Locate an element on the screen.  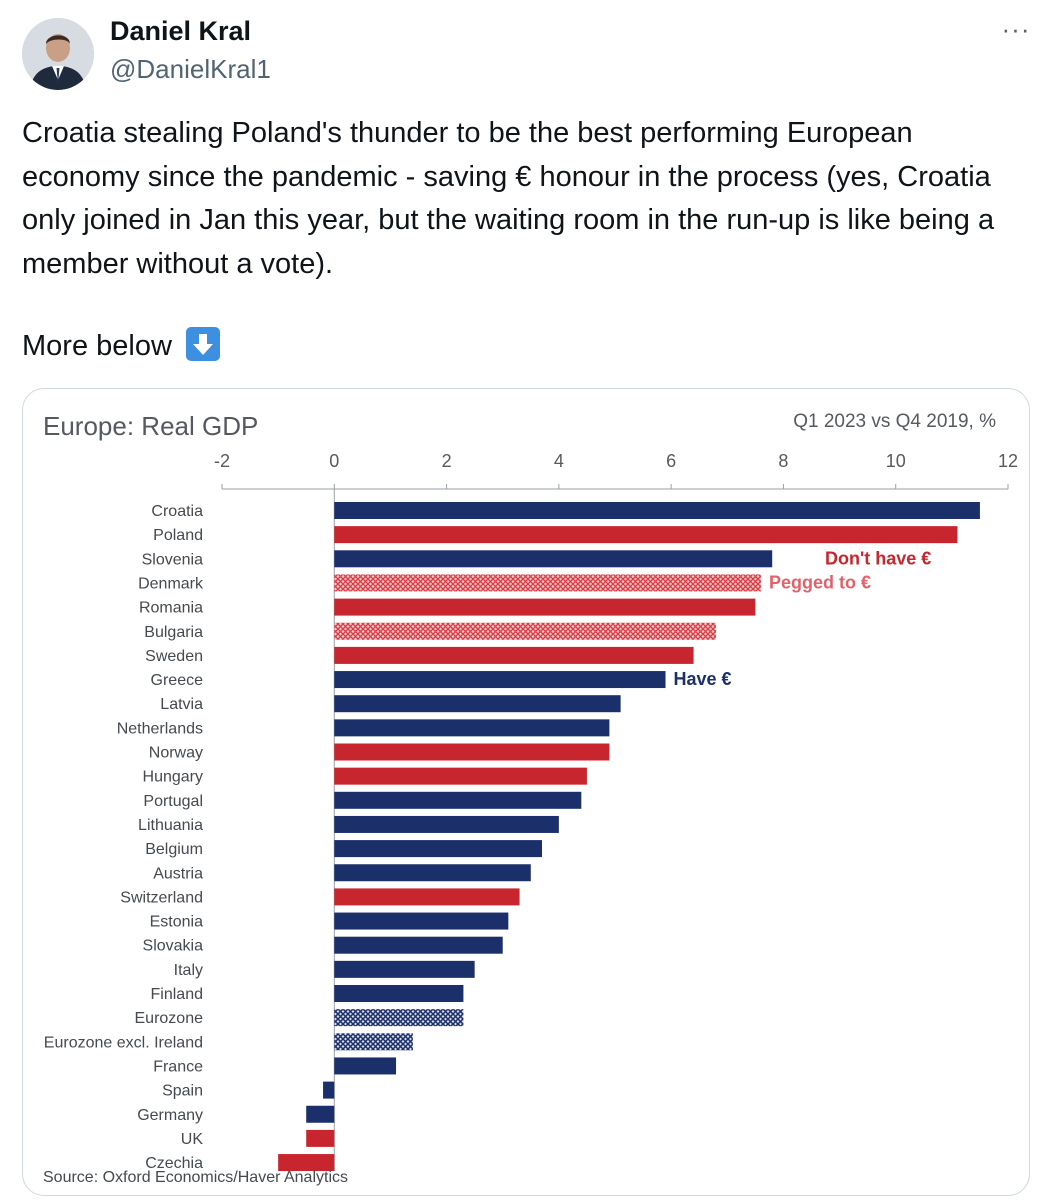
category-label: Denmark is located at coordinates (171, 583).